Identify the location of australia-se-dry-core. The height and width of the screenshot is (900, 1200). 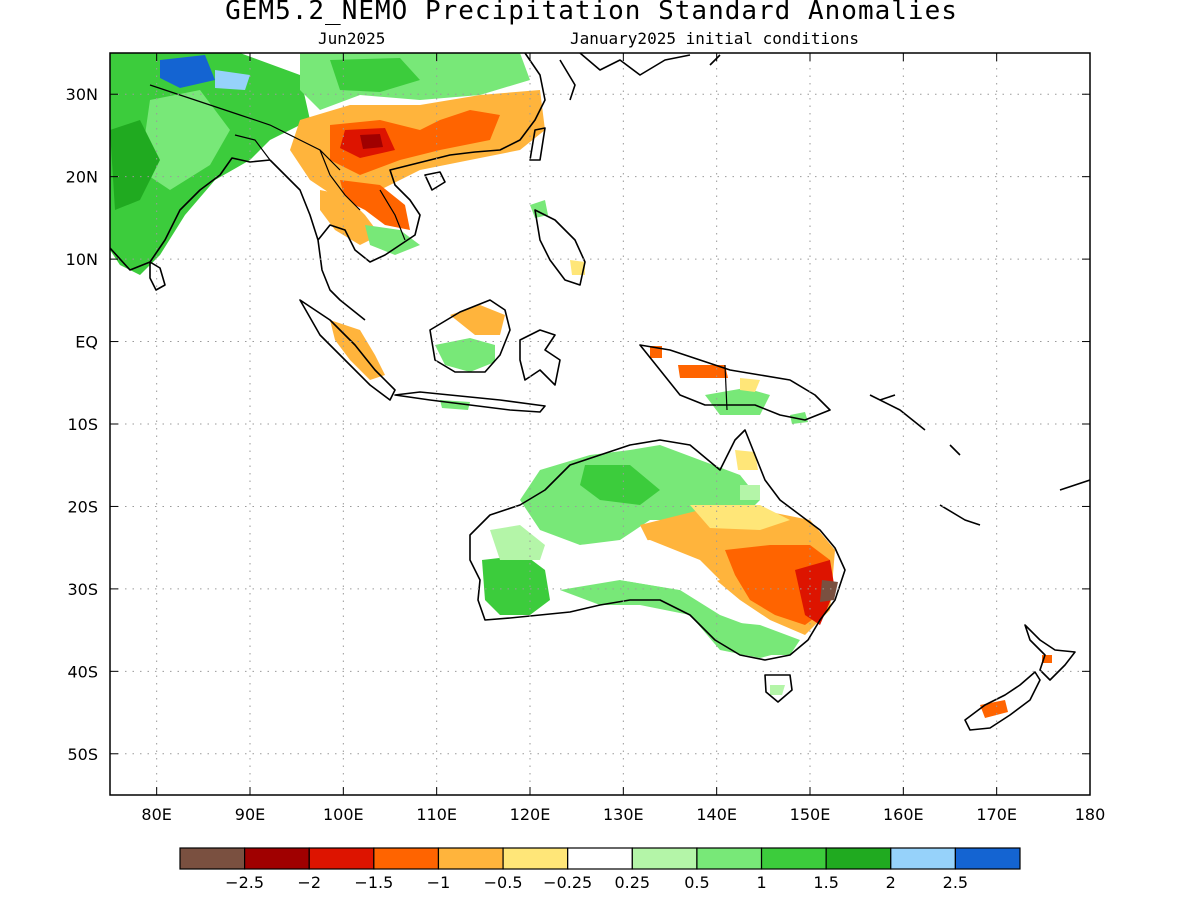
(815, 592).